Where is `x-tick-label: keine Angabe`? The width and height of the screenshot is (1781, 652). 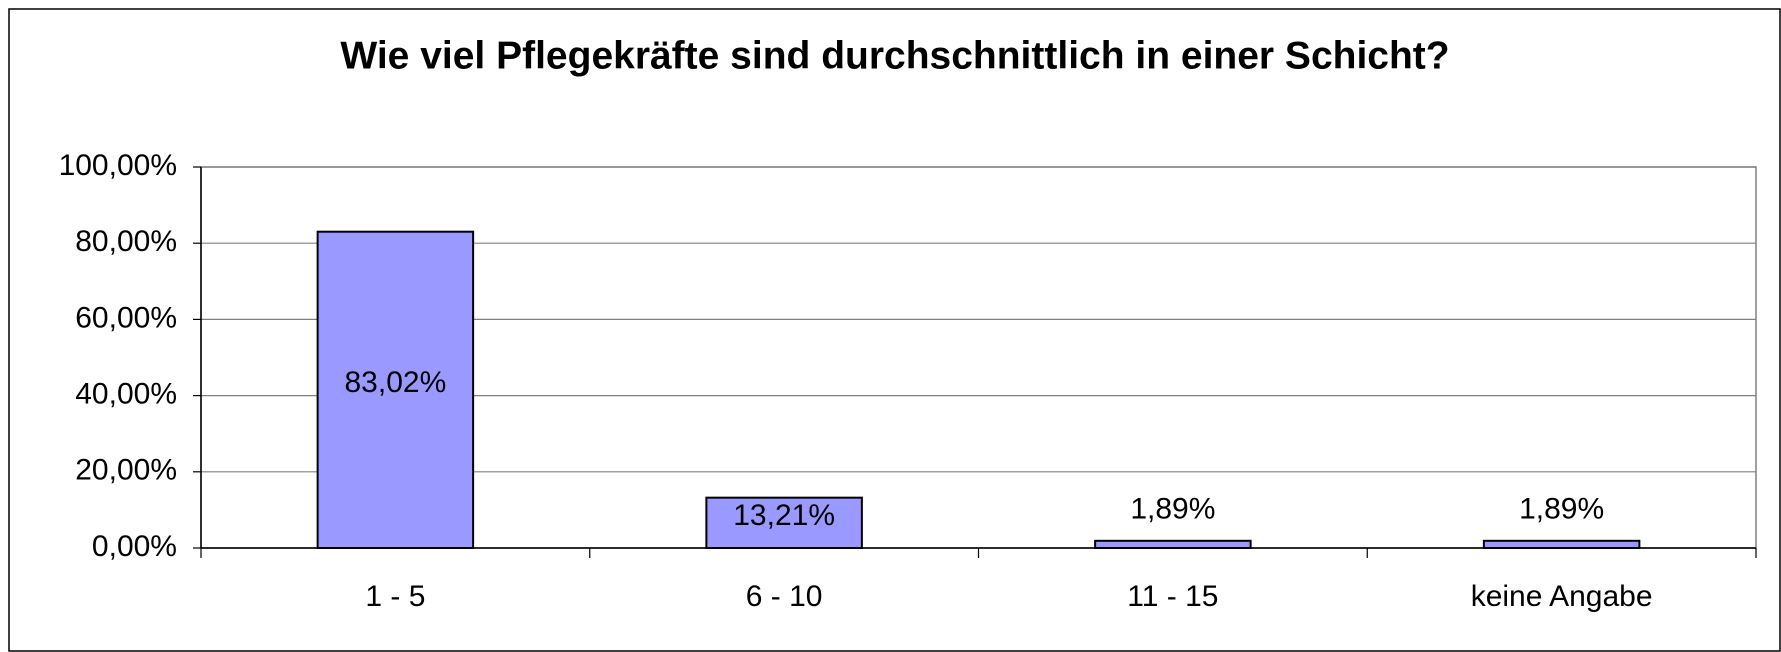 x-tick-label: keine Angabe is located at coordinates (1562, 596).